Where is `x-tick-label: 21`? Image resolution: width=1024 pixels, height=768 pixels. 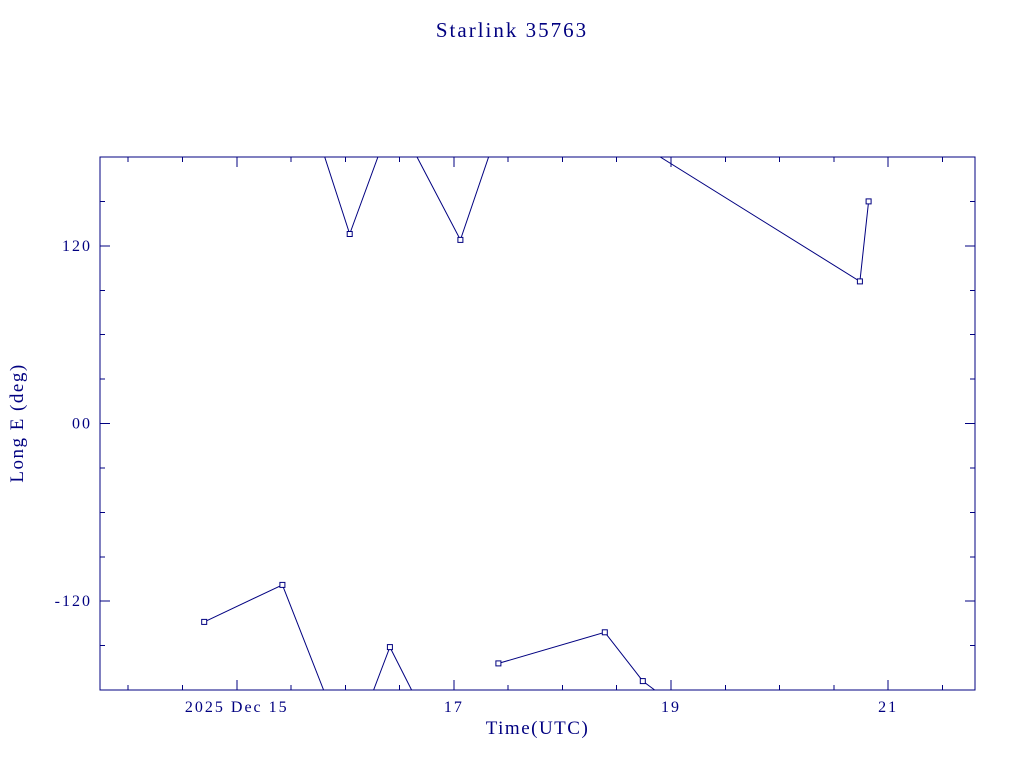
x-tick-label: 21 is located at coordinates (888, 707).